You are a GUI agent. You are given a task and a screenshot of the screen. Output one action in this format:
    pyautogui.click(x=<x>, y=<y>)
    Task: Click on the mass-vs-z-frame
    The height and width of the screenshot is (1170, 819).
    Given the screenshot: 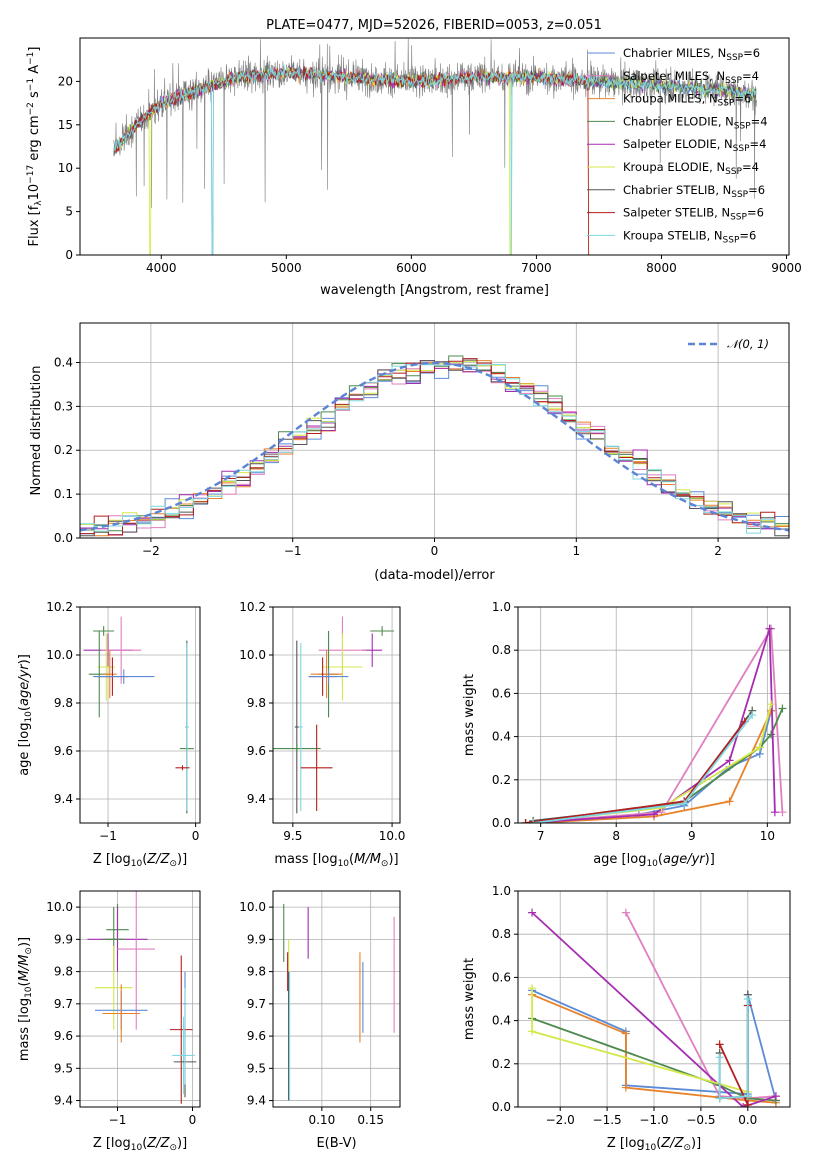 What is the action you would take?
    pyautogui.click(x=140, y=999)
    